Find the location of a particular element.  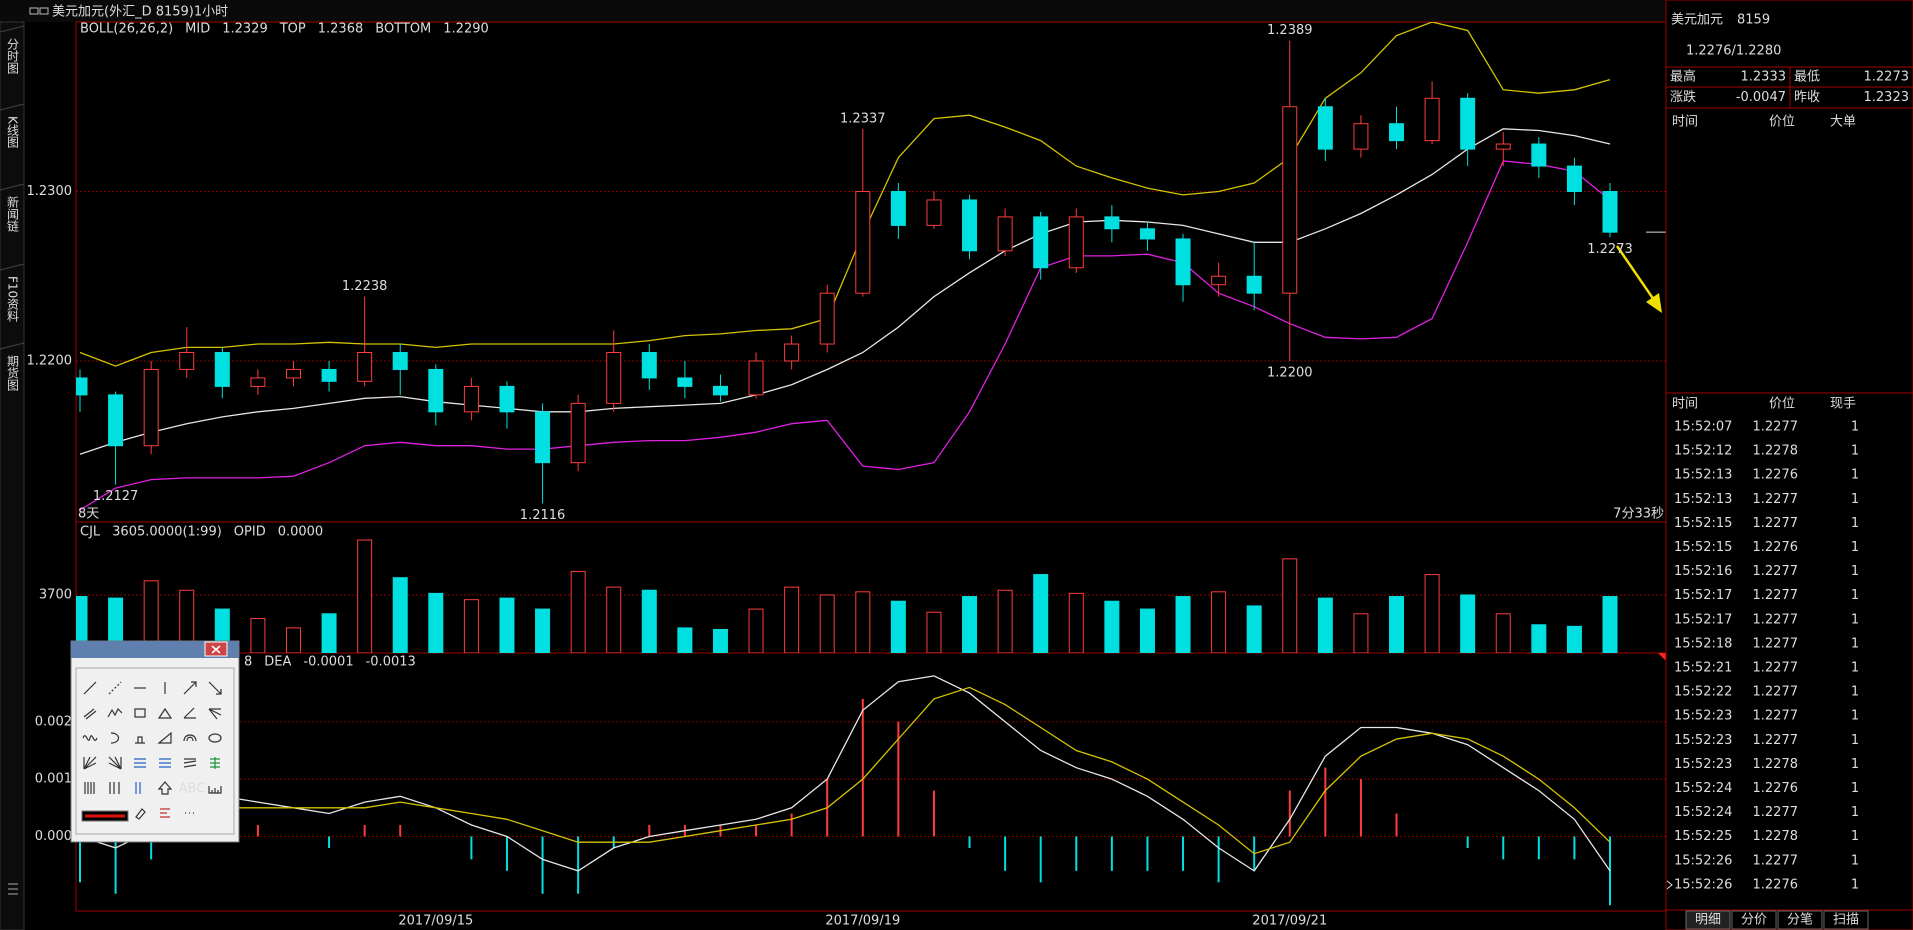

sidebar-tab: 新闻链 is located at coordinates (13, 213).